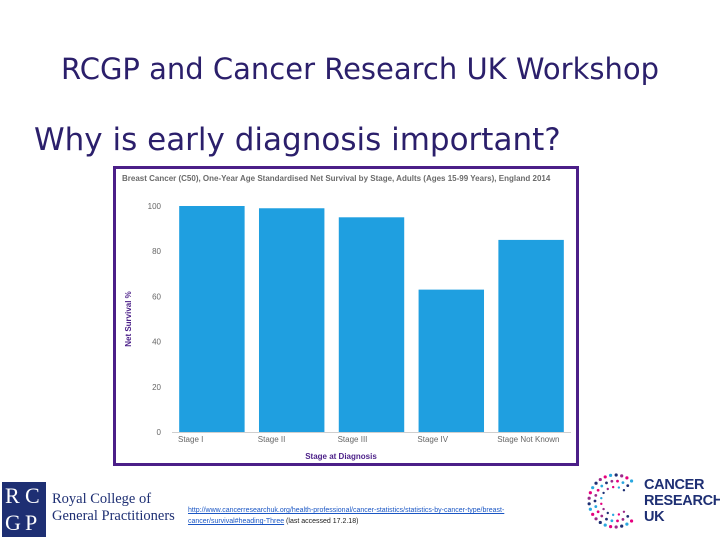 This screenshot has height=540, width=720. I want to click on x-tick-label: Stage II, so click(272, 439).